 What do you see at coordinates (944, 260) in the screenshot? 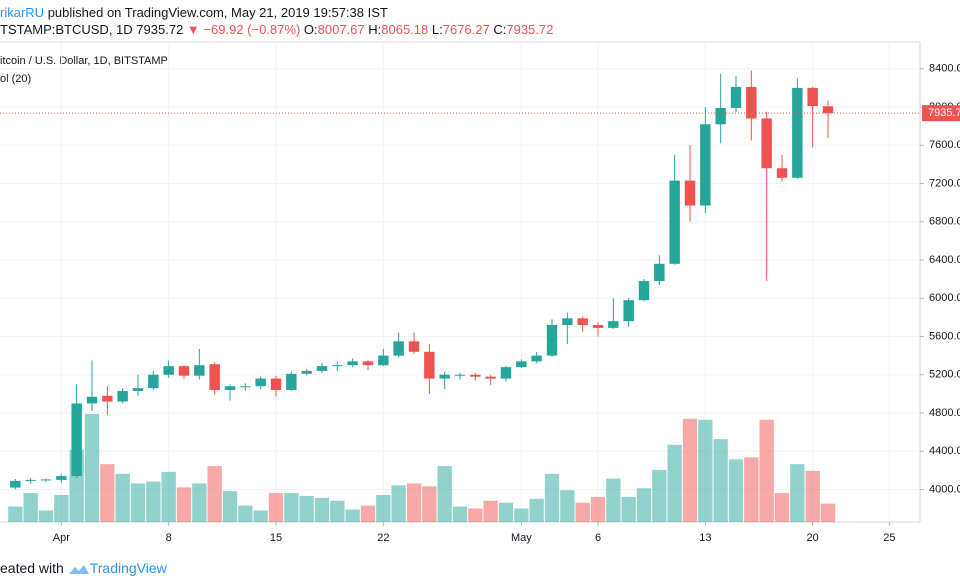
I see `y-tick-label: 6400.00` at bounding box center [944, 260].